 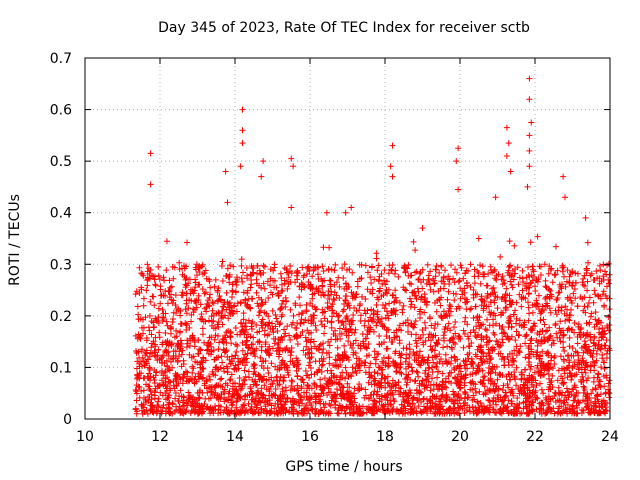 What do you see at coordinates (385, 437) in the screenshot?
I see `x-tick-label: 18` at bounding box center [385, 437].